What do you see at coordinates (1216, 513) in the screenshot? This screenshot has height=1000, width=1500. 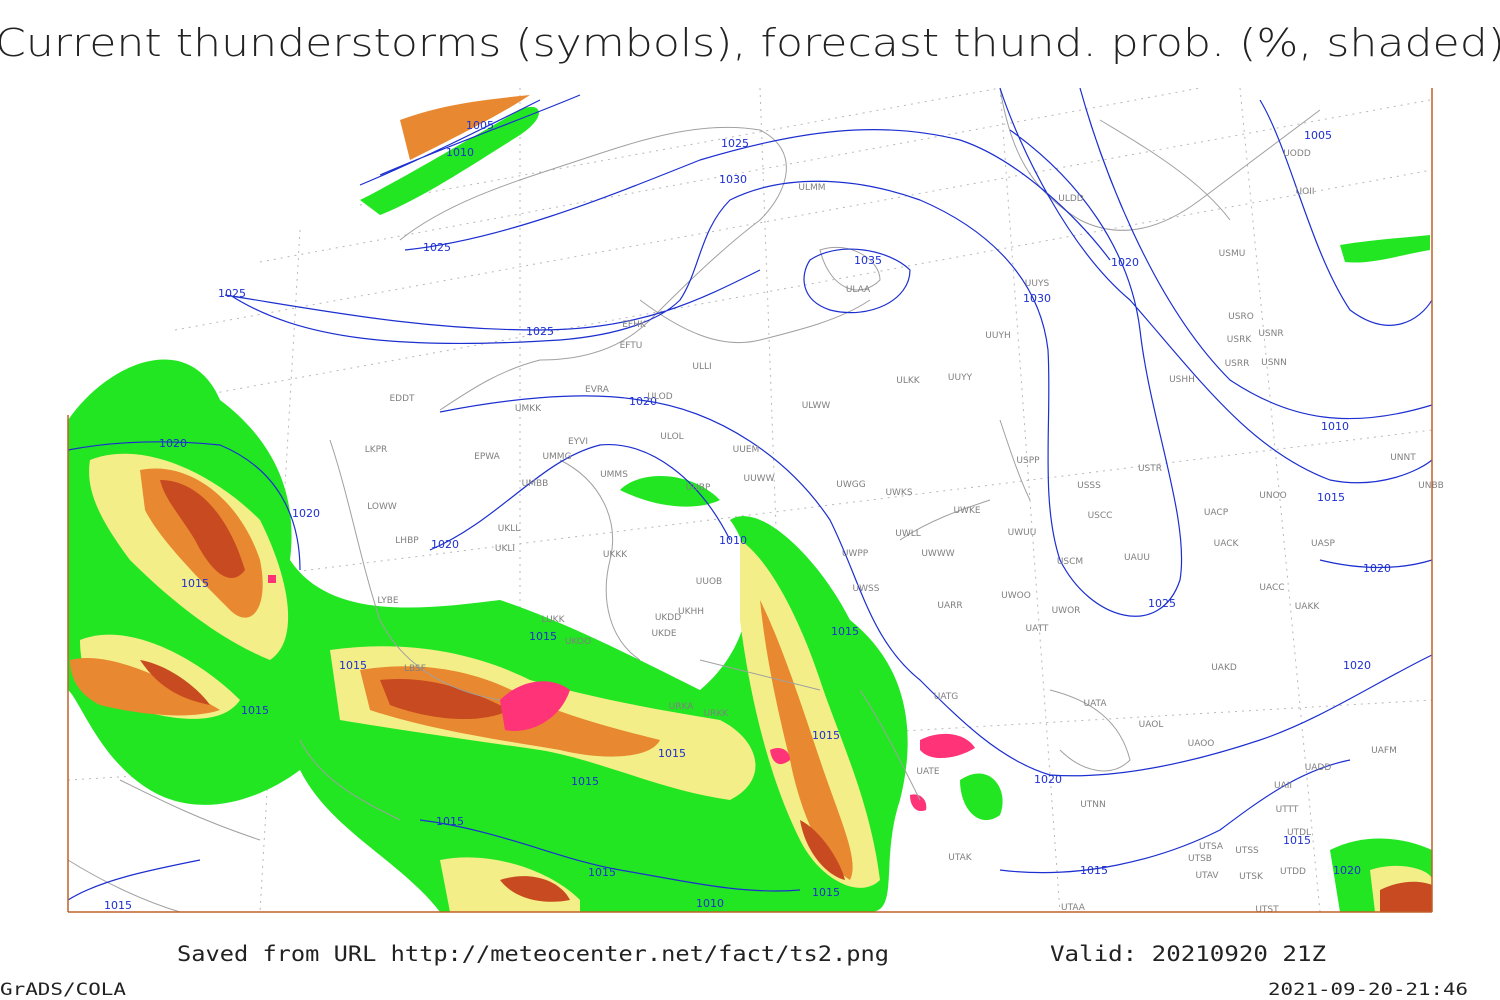 I see `station-label: UACP` at bounding box center [1216, 513].